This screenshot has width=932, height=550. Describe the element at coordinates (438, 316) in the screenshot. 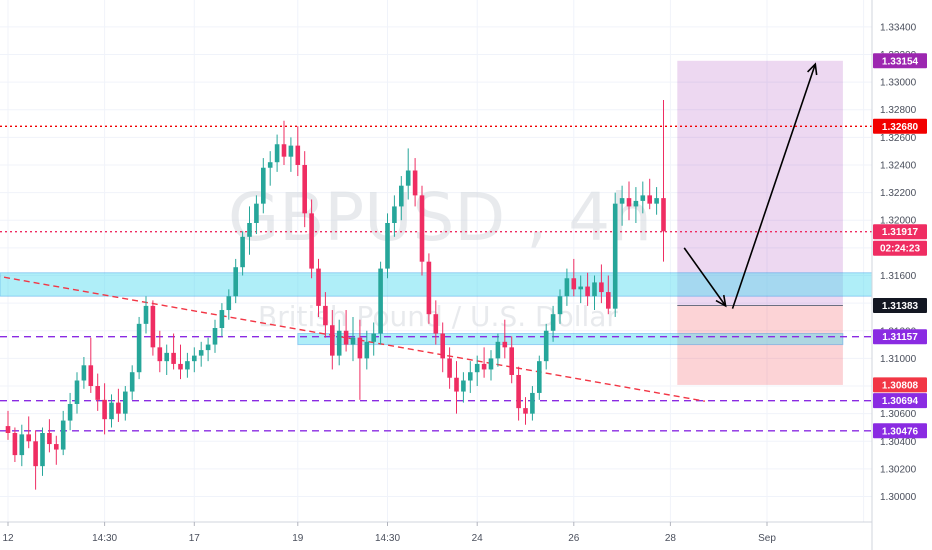

I see `watermark-subtitle: British Pound / U.S. Dollar` at that location.